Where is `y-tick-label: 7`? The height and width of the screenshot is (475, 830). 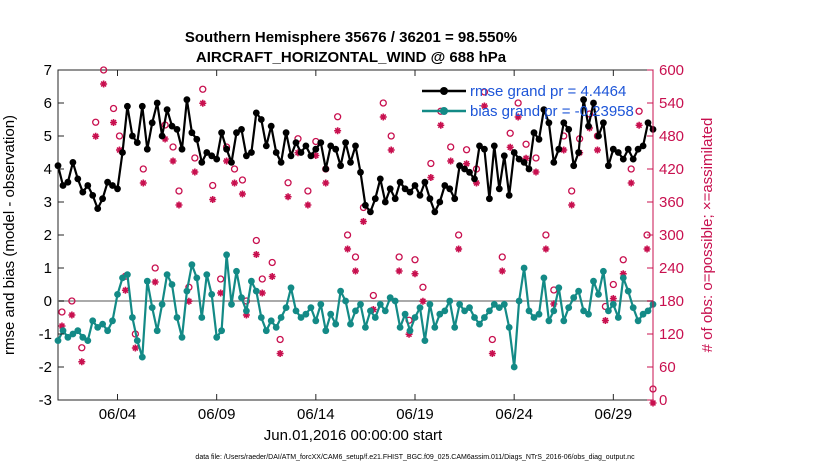 y-tick-label: 7 is located at coordinates (48, 70).